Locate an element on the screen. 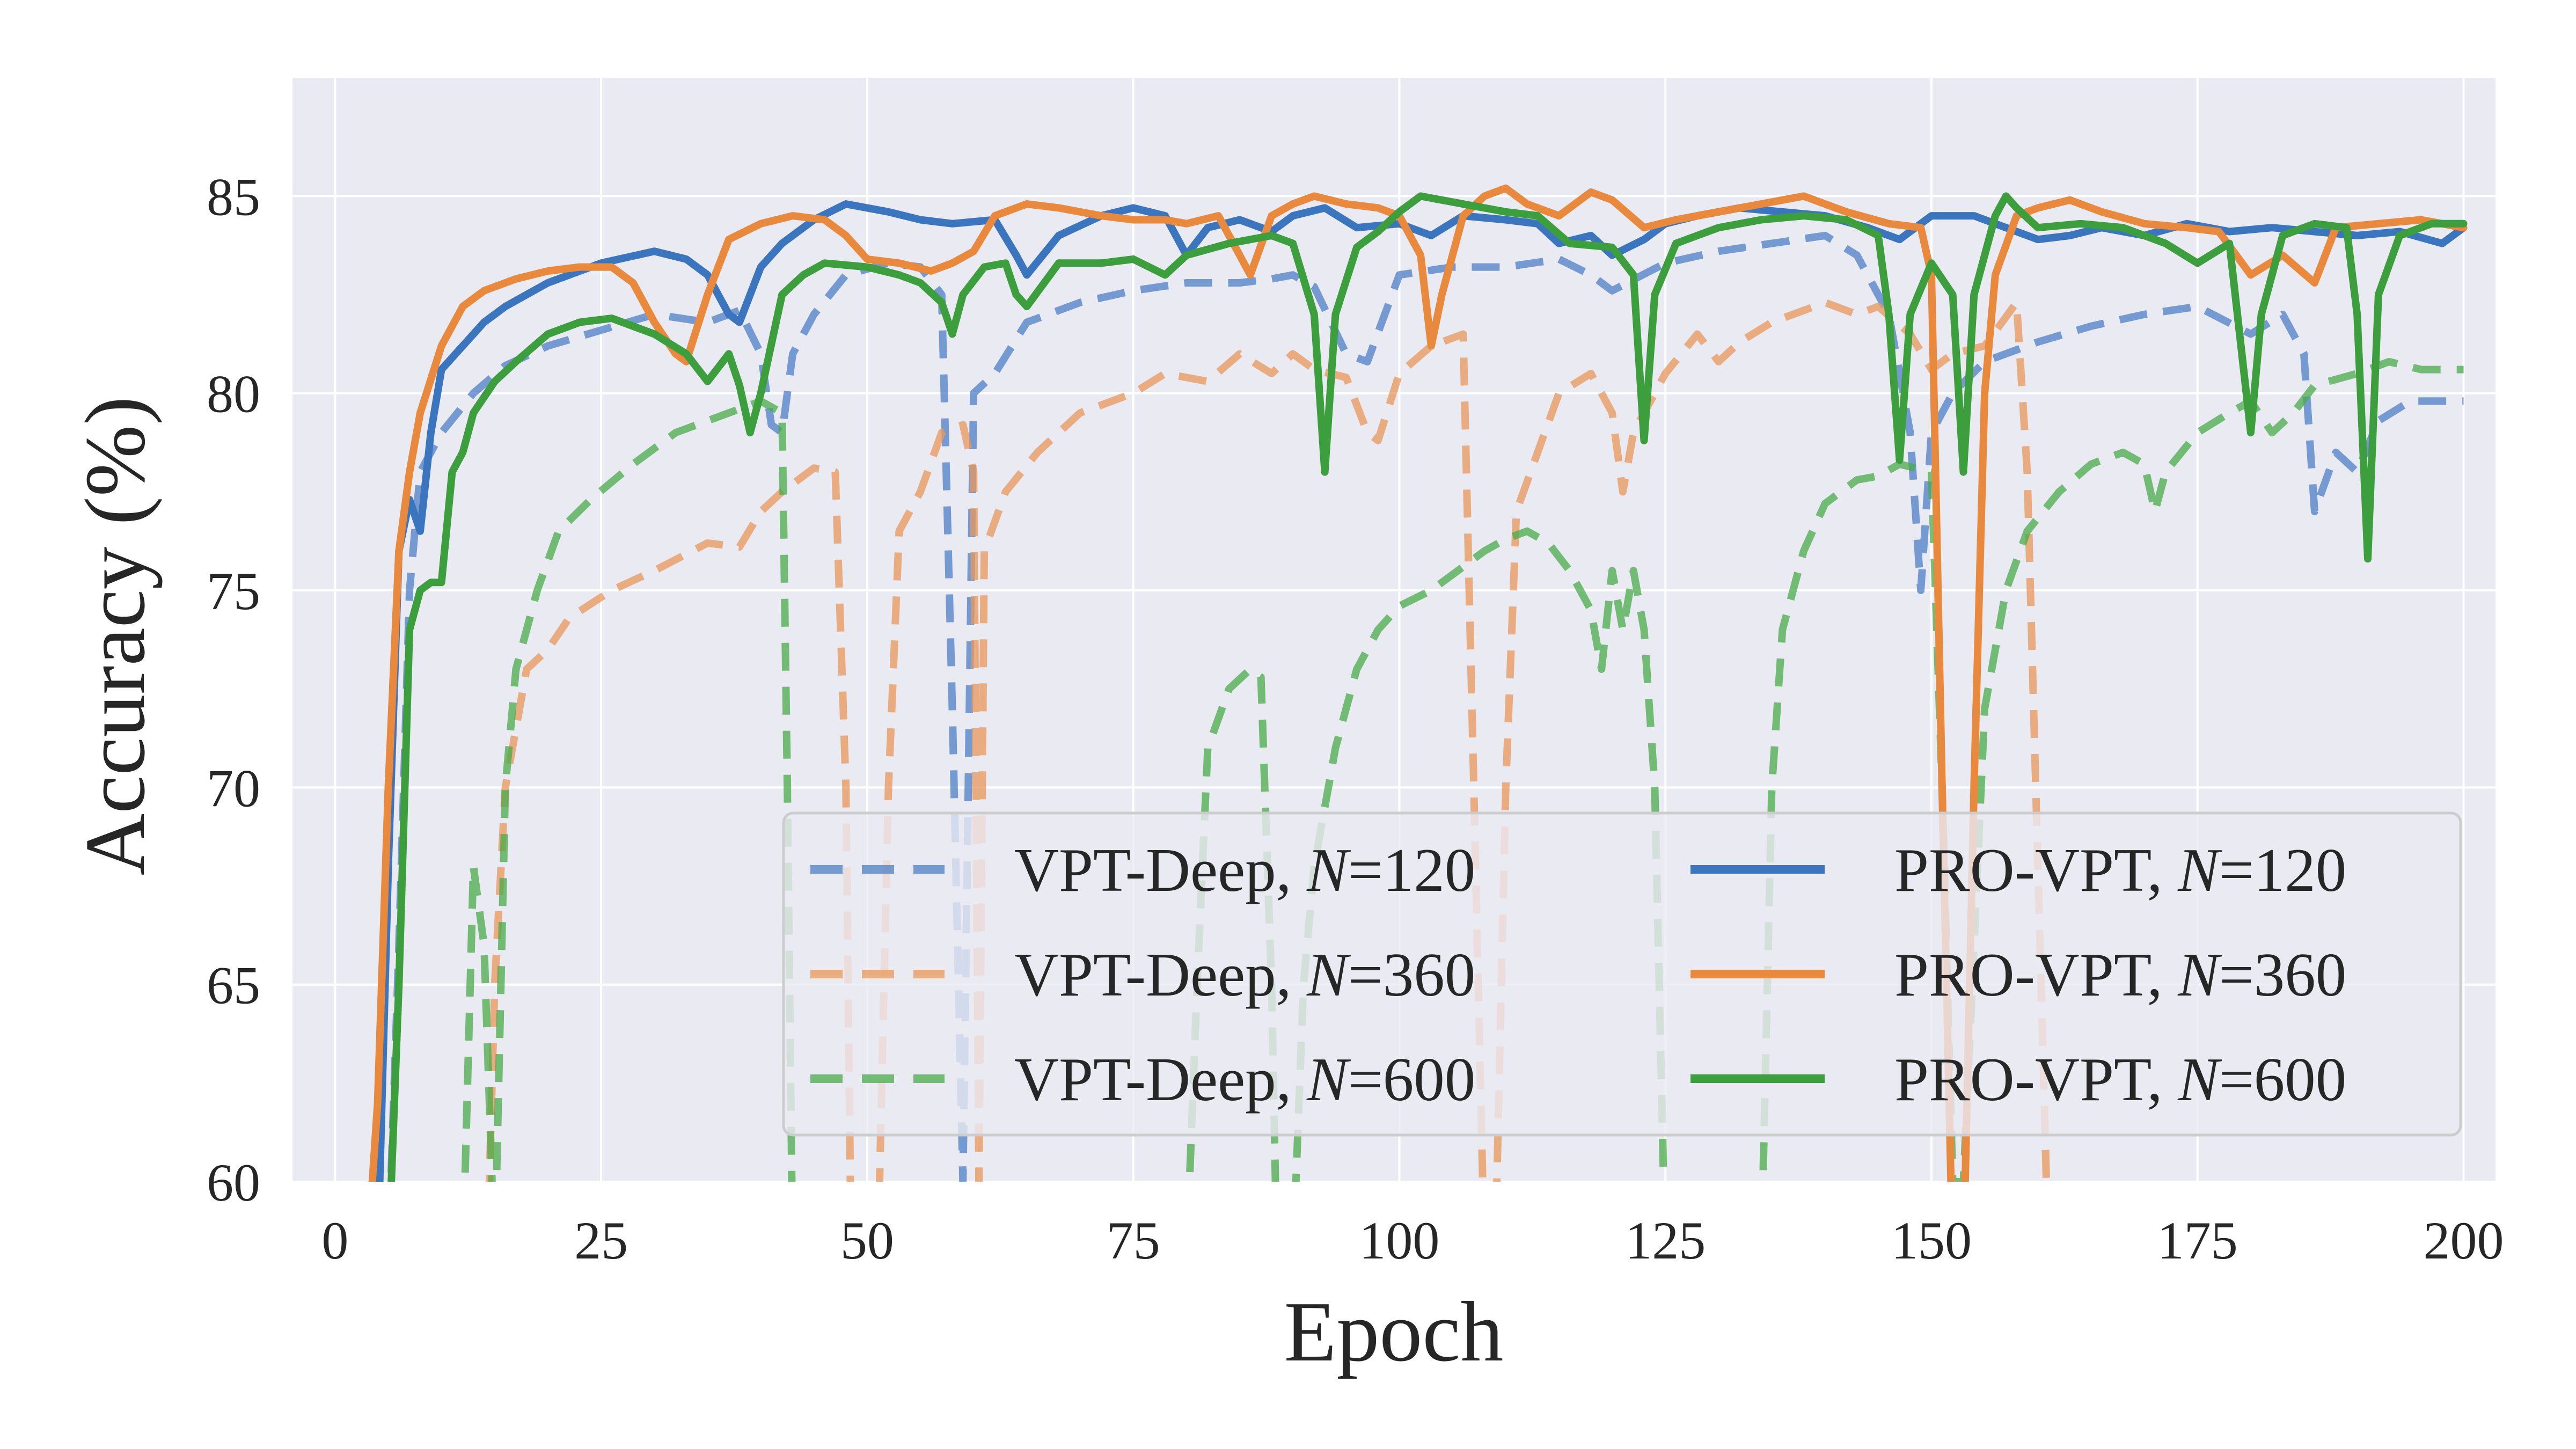  legend-label-pro120: PRO-VPT, N=120 is located at coordinates (2120, 870).